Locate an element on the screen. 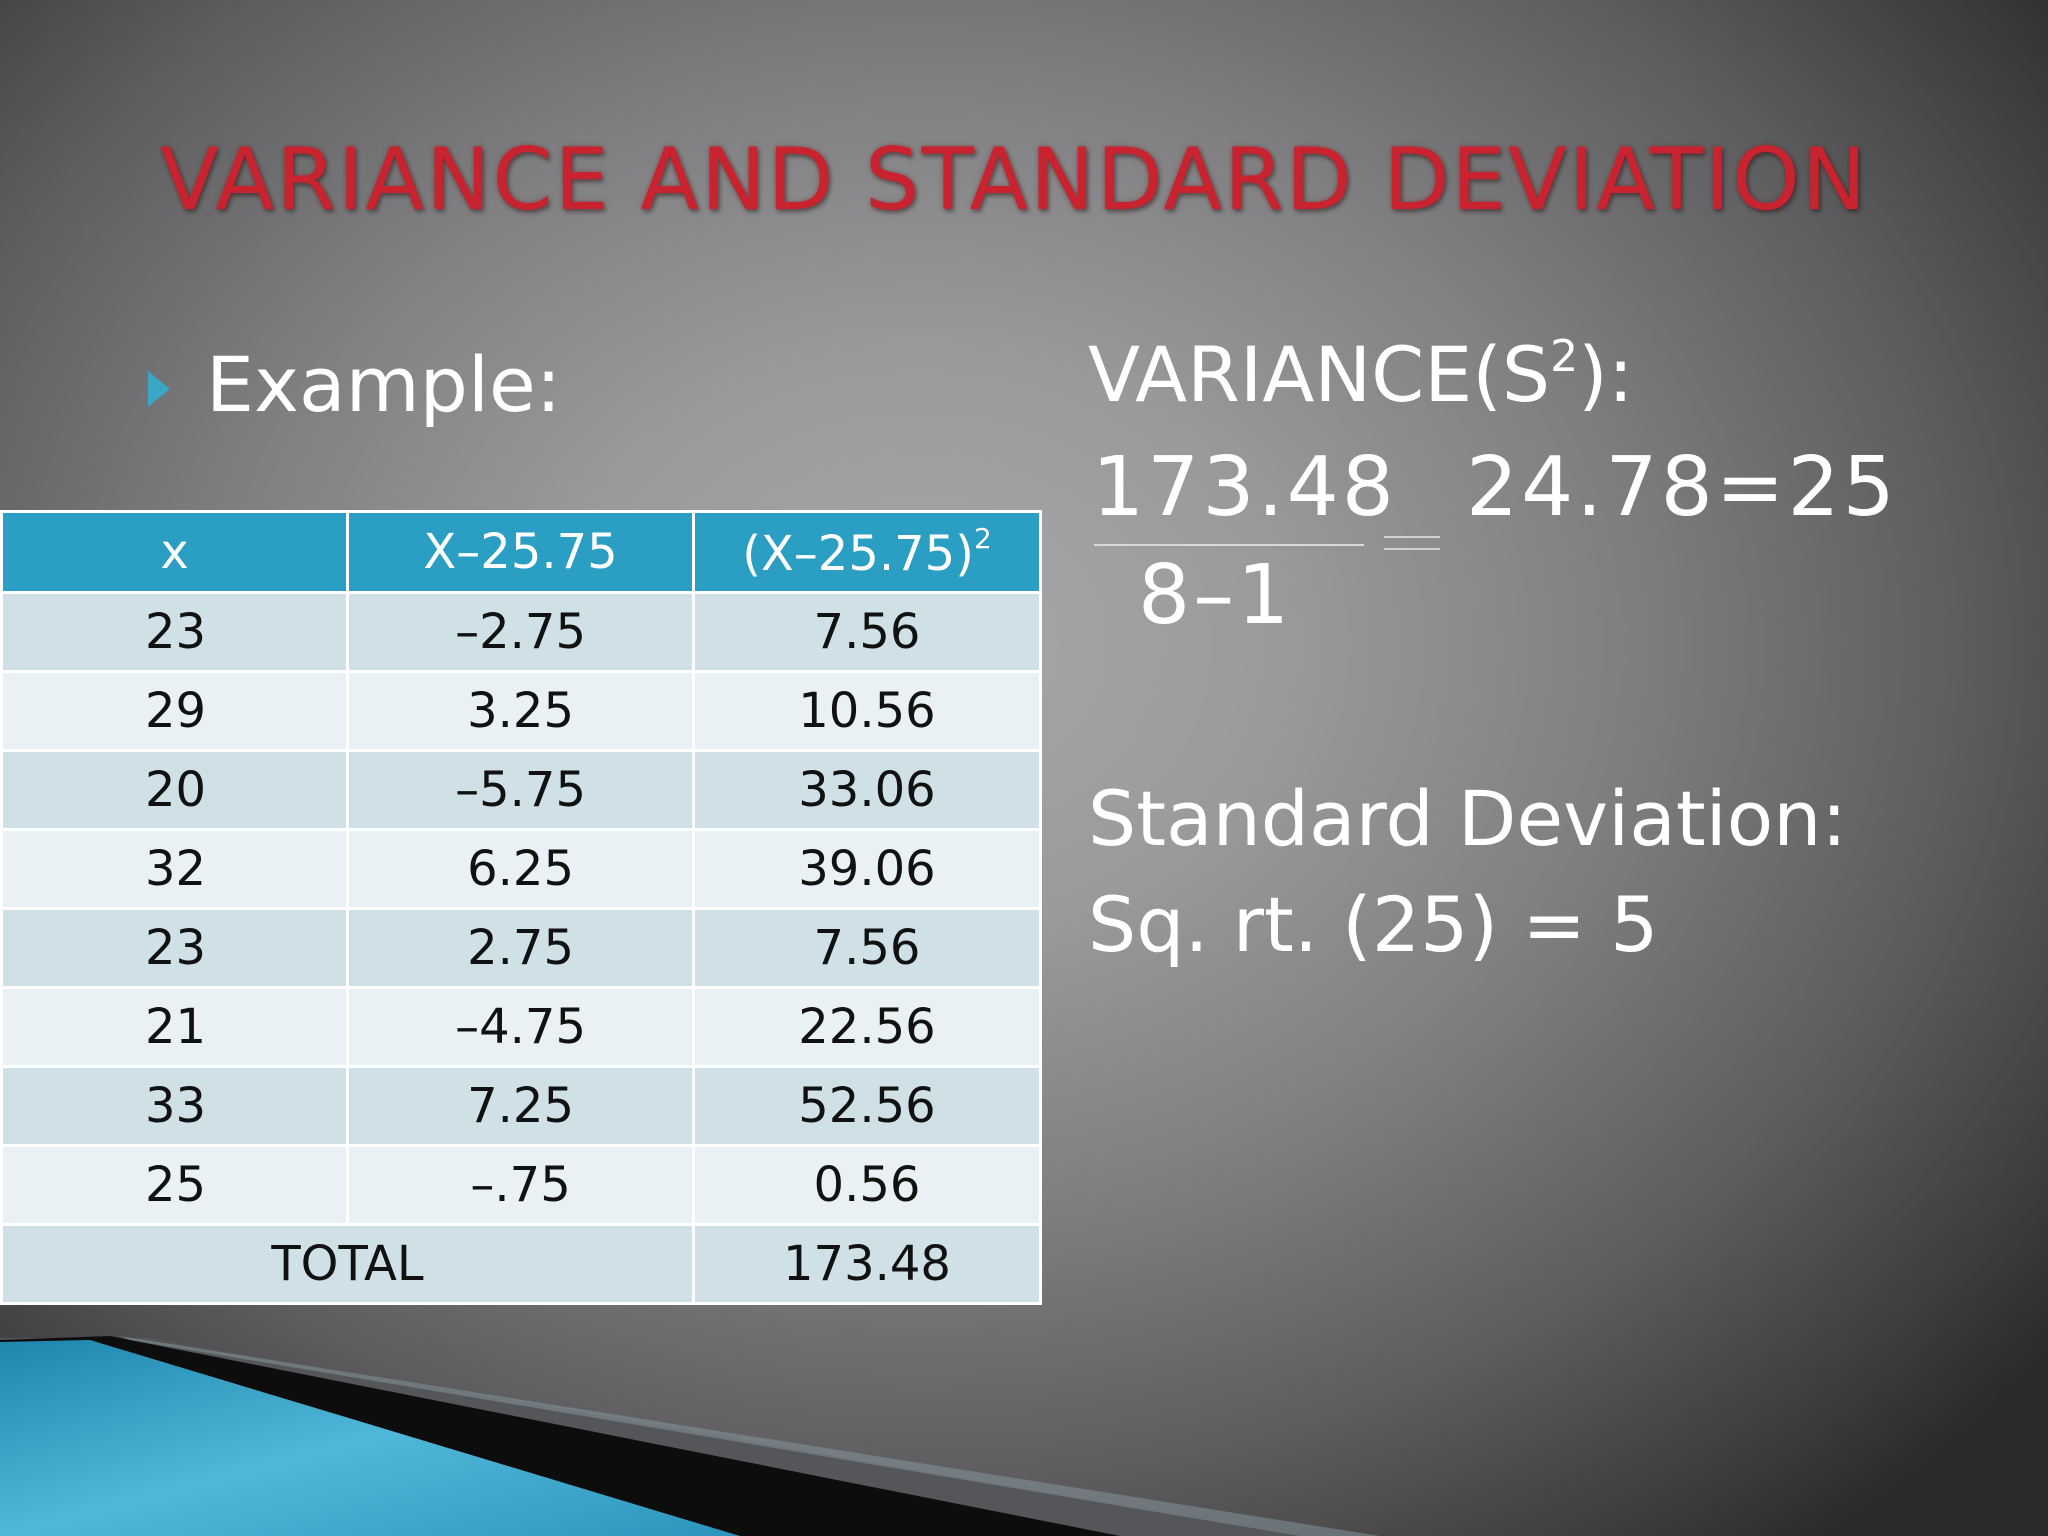  table-row: 20 –5.75 33.06 is located at coordinates (521, 790).